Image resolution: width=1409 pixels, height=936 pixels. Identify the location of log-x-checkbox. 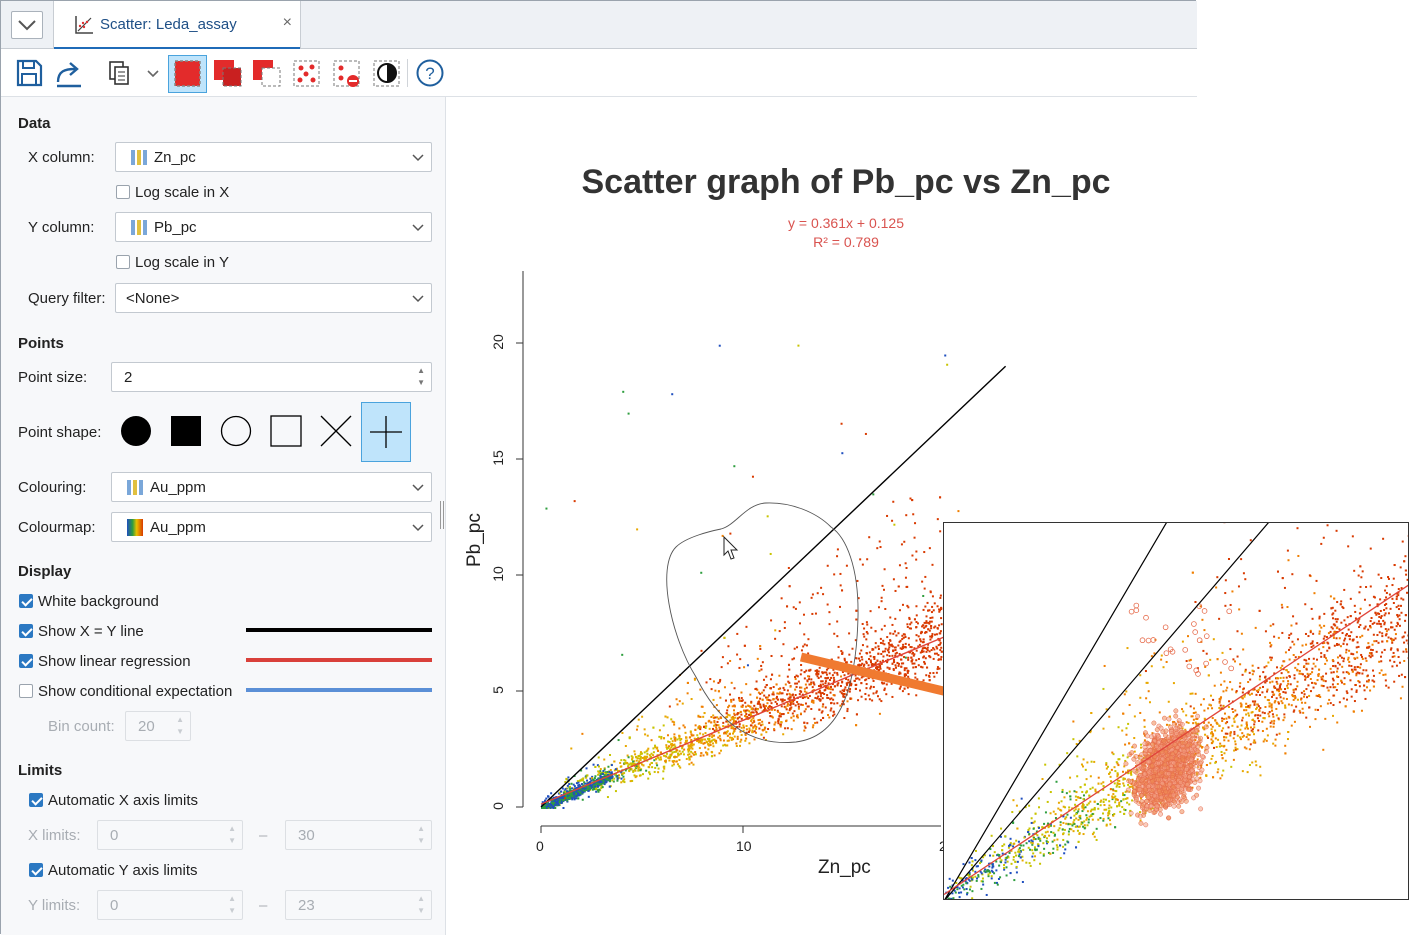
(123, 192).